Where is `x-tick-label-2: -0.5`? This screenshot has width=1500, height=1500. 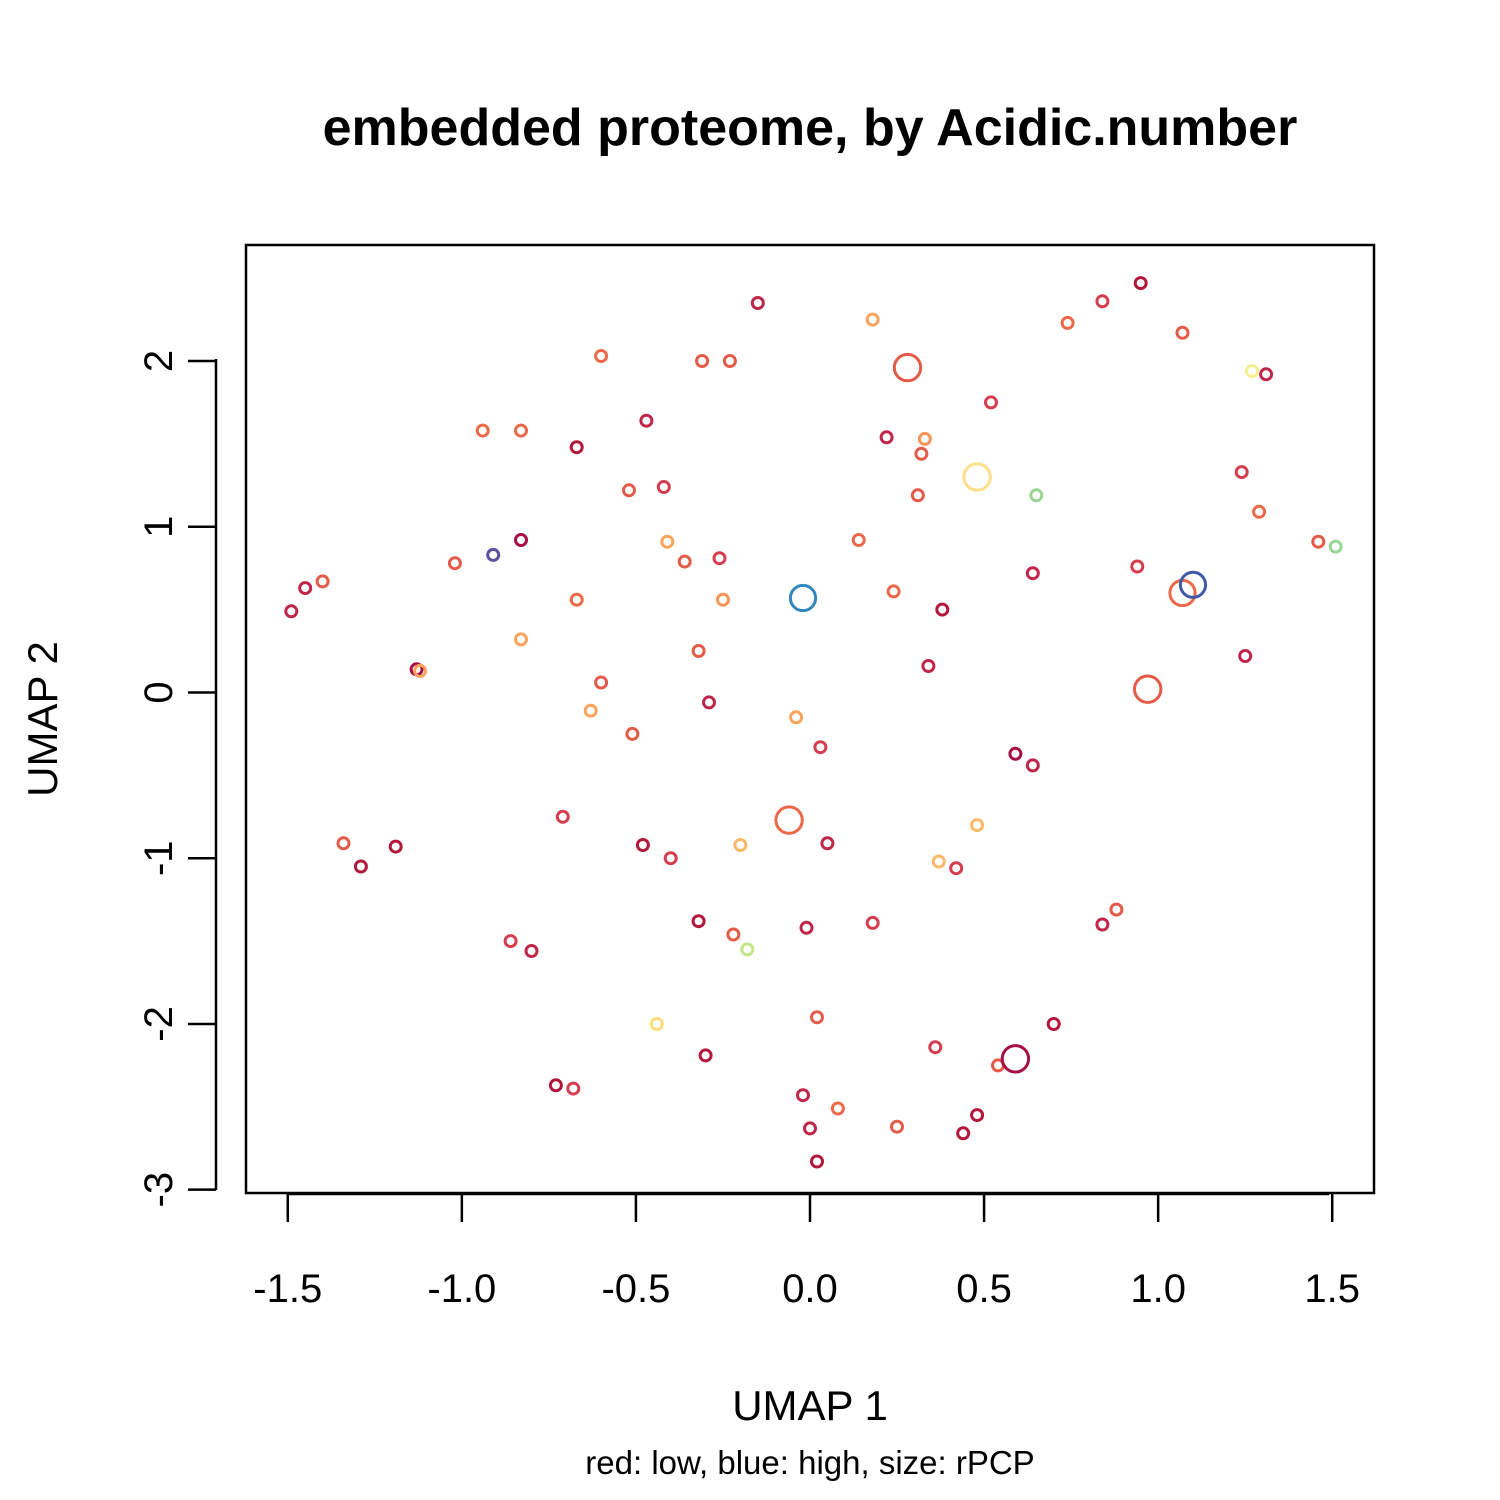
x-tick-label-2: -0.5 is located at coordinates (635, 1289).